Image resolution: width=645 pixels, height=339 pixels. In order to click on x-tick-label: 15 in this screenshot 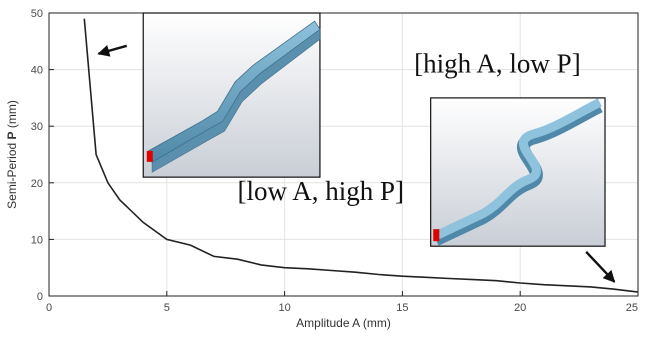, I will do `click(402, 308)`.